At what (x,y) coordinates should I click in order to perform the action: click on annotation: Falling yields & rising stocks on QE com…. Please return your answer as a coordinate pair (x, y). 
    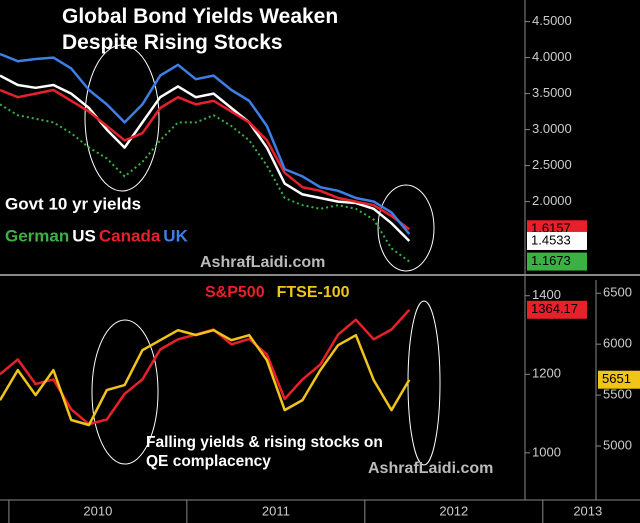
    Looking at the image, I should click on (264, 452).